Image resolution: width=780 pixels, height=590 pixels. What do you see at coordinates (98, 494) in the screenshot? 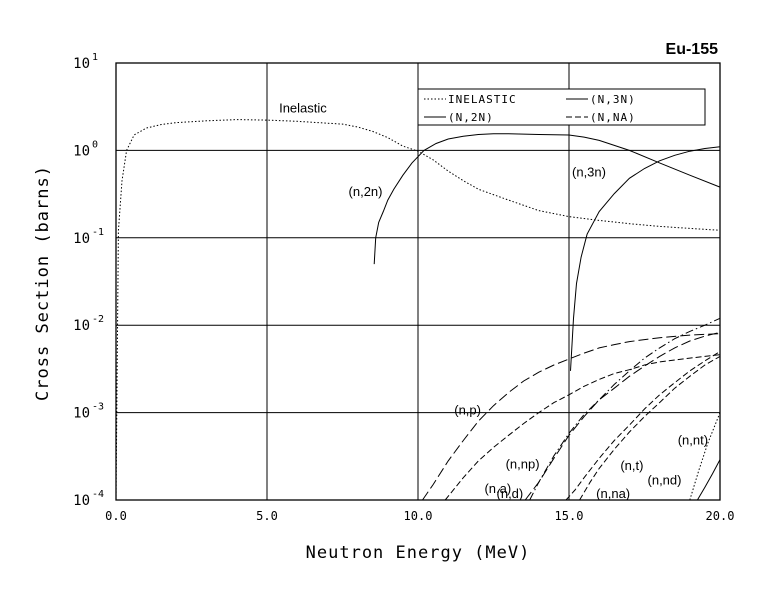
I see `y-tick-exponent: -4` at bounding box center [98, 494].